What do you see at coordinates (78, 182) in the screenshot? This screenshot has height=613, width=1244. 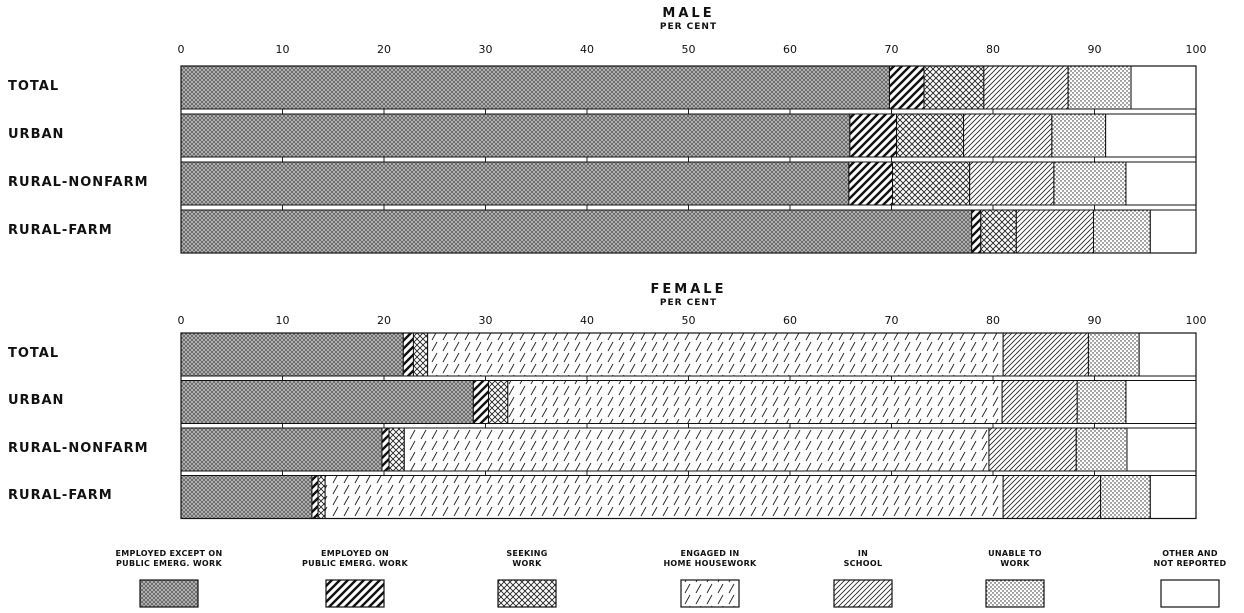 I see `category-label-0-2: RURAL-NONFARM` at bounding box center [78, 182].